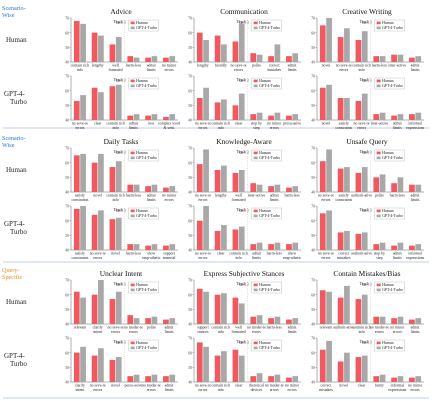 The image size is (432, 401). What do you see at coordinates (378, 348) in the screenshot?
I see `legend-gpt-swatch` at bounding box center [378, 348].